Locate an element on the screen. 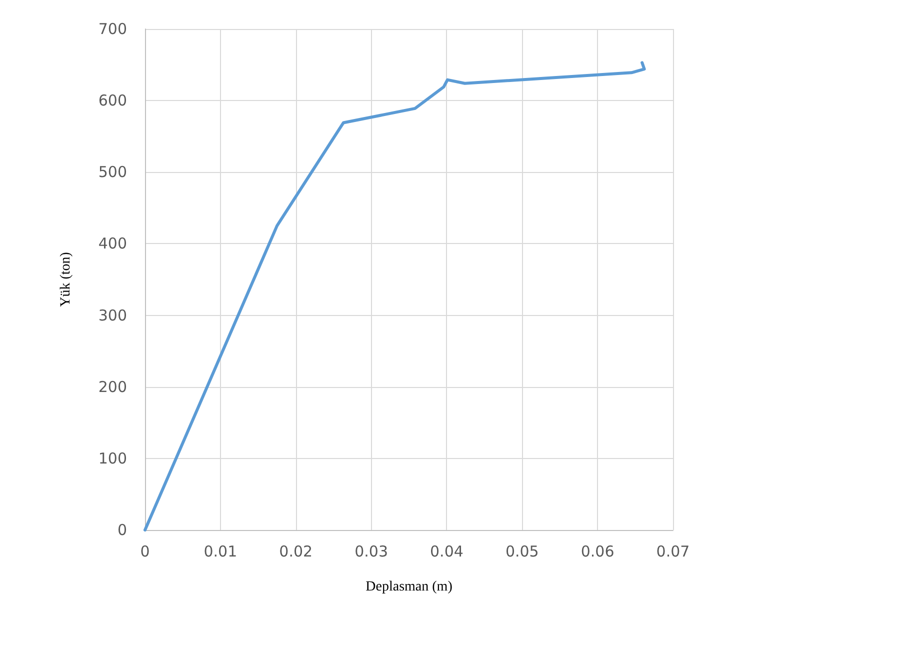  y-tick-label: 100 is located at coordinates (112, 458).